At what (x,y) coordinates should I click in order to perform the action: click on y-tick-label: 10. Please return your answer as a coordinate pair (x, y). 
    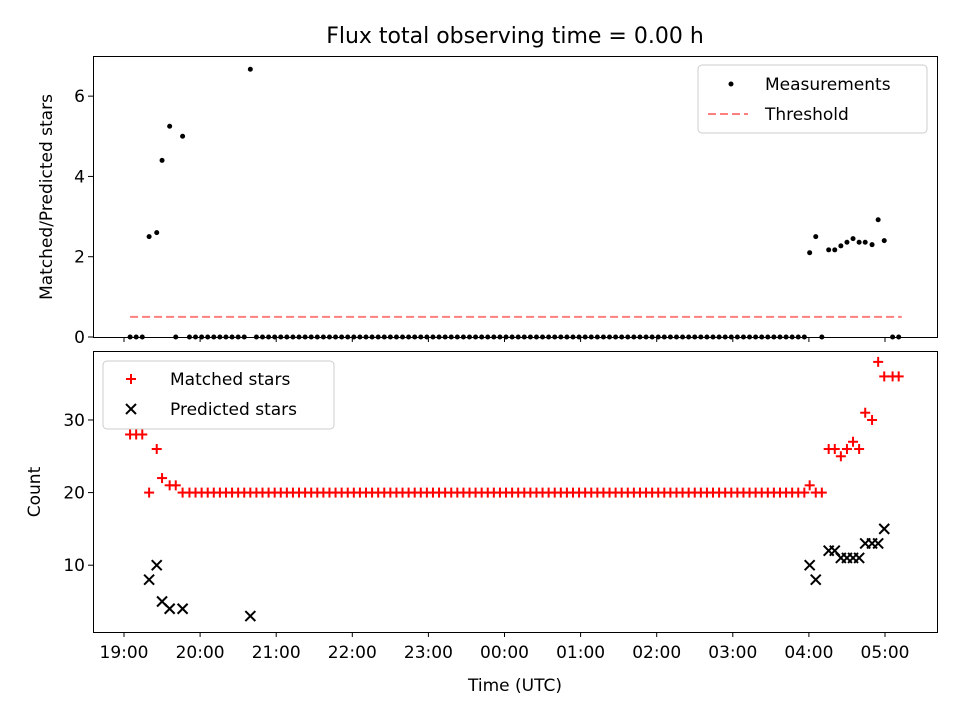
    Looking at the image, I should click on (74, 566).